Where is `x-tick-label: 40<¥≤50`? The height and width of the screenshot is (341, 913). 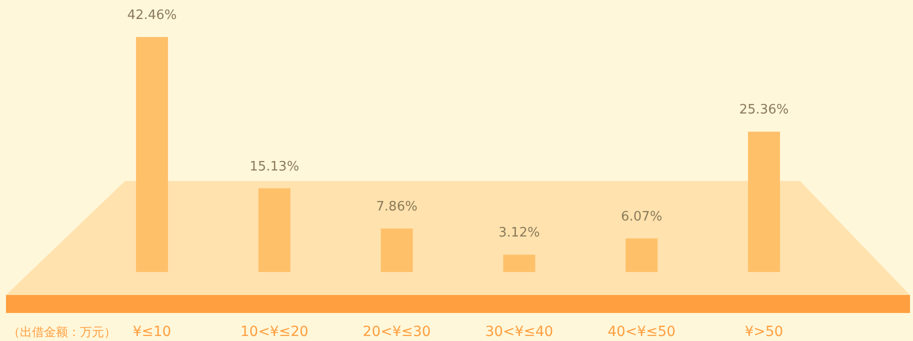
x-tick-label: 40<¥≤50 is located at coordinates (642, 332).